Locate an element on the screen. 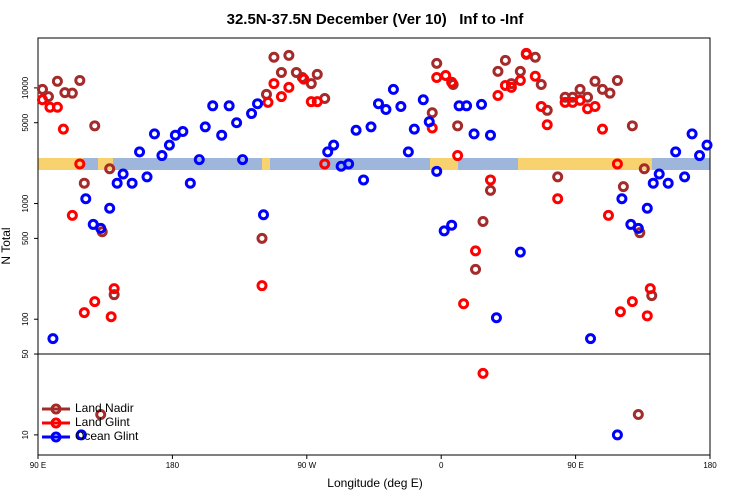 This screenshot has height=500, width=750. x-tick-label: 180 is located at coordinates (173, 465).